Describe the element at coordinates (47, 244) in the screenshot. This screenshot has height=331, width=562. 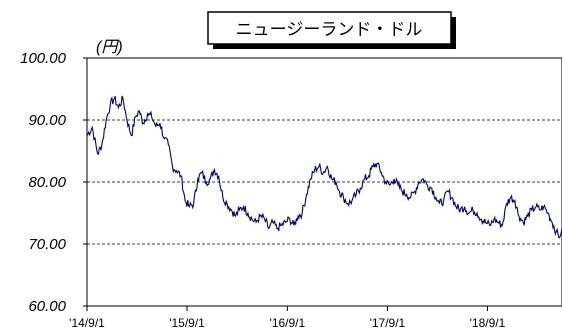
I see `y-tick-label: 70.00` at that location.